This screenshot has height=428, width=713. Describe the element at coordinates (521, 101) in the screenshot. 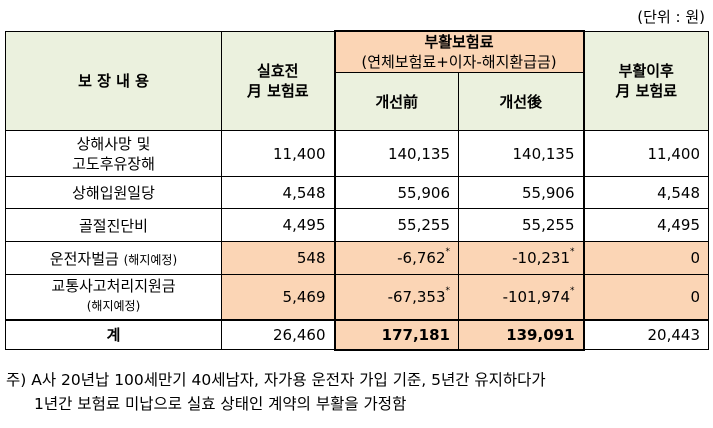

I see `header-improve-after: 개선後` at that location.